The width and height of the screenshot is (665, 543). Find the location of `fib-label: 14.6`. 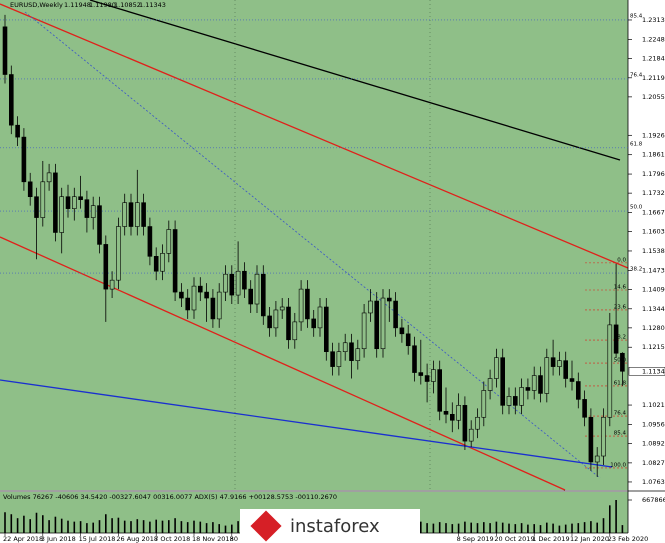

fib-label: 14.6 is located at coordinates (620, 288).